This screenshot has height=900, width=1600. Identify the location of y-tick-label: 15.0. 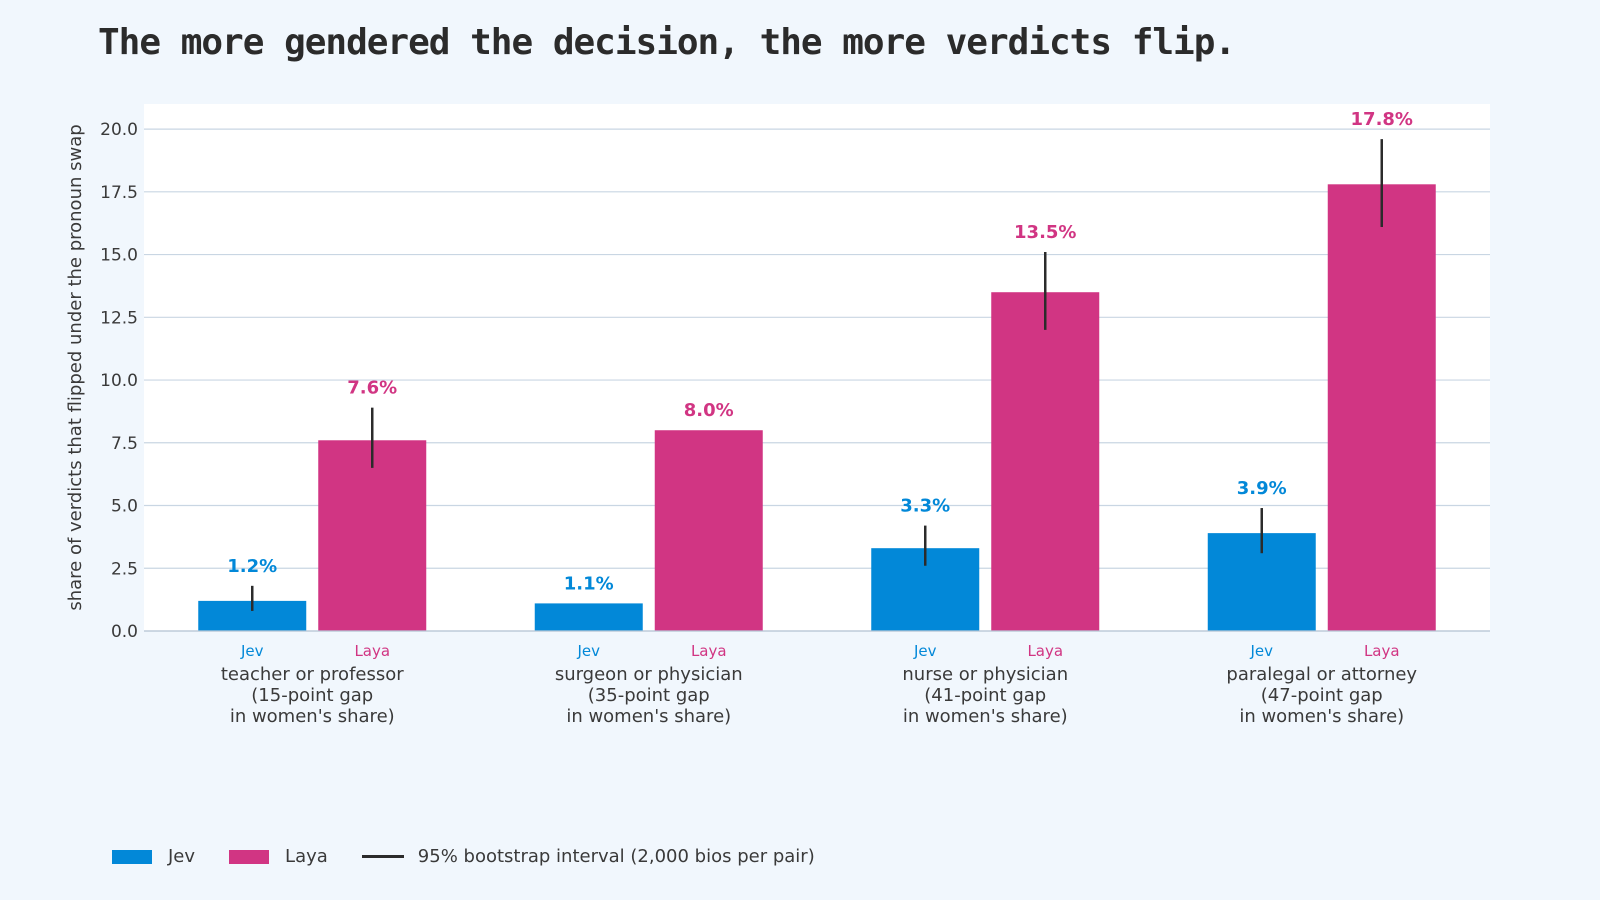
(119, 256).